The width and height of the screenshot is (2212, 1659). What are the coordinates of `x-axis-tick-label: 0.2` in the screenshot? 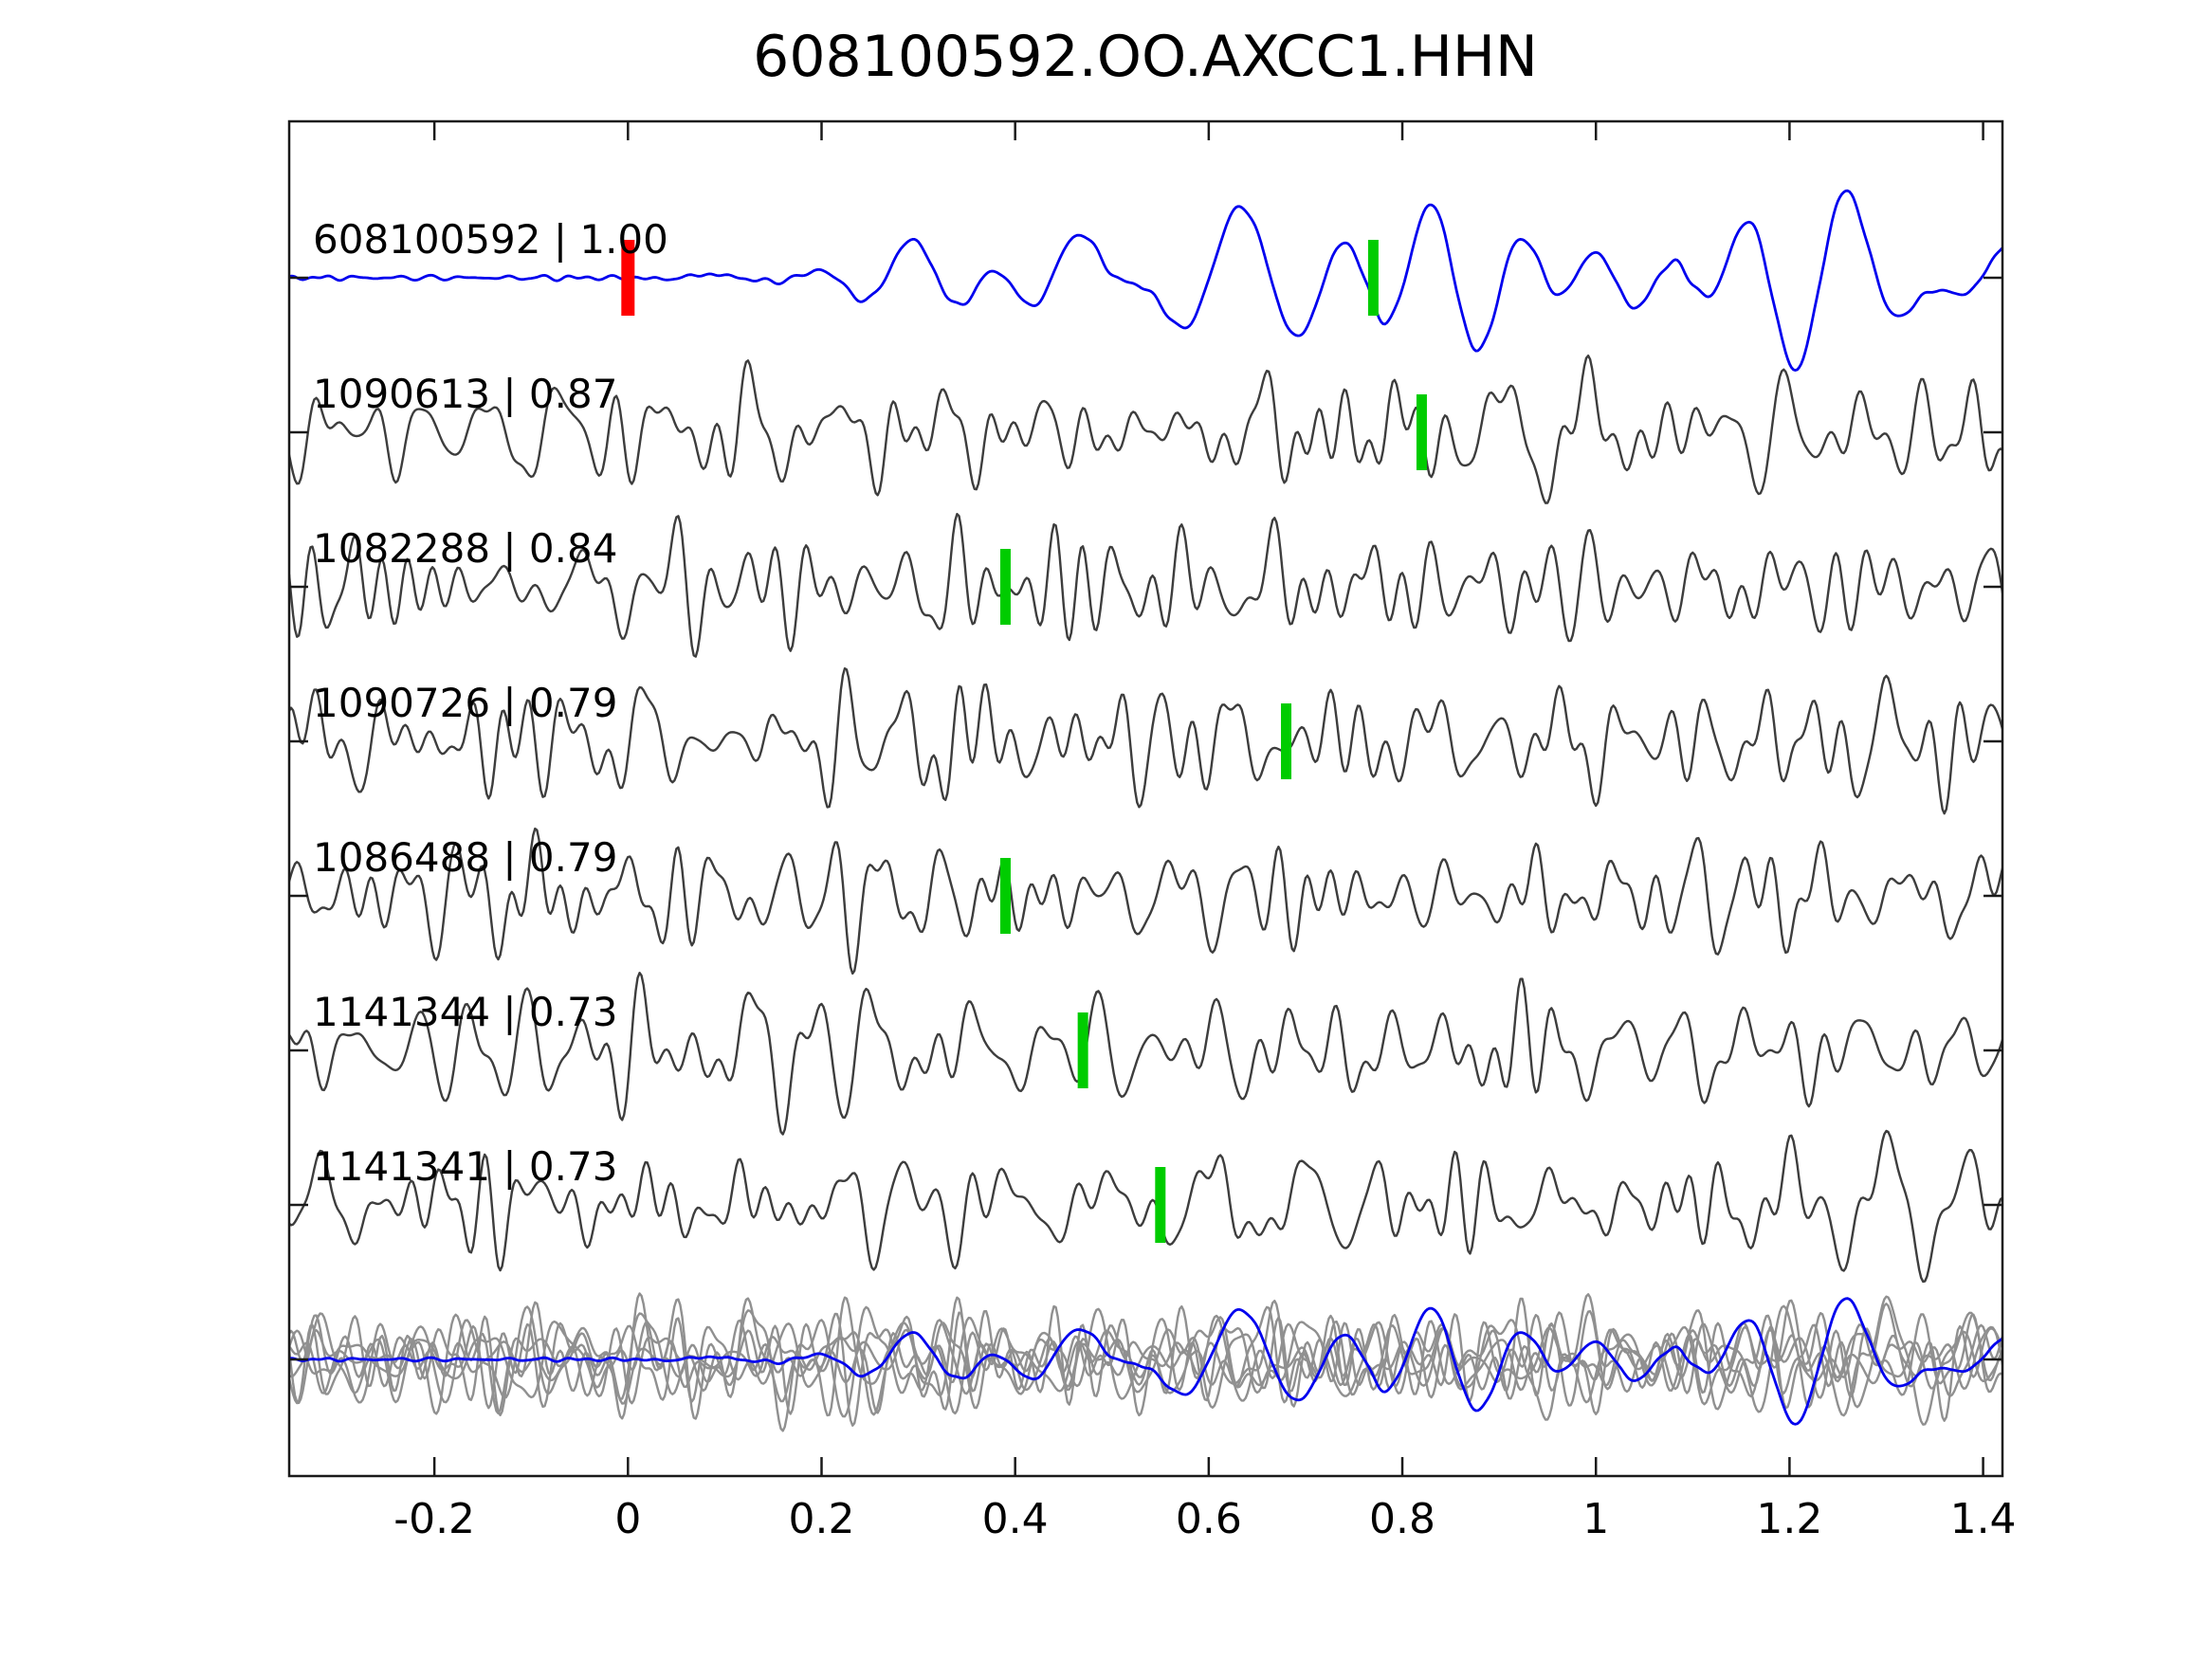 It's located at (822, 1519).